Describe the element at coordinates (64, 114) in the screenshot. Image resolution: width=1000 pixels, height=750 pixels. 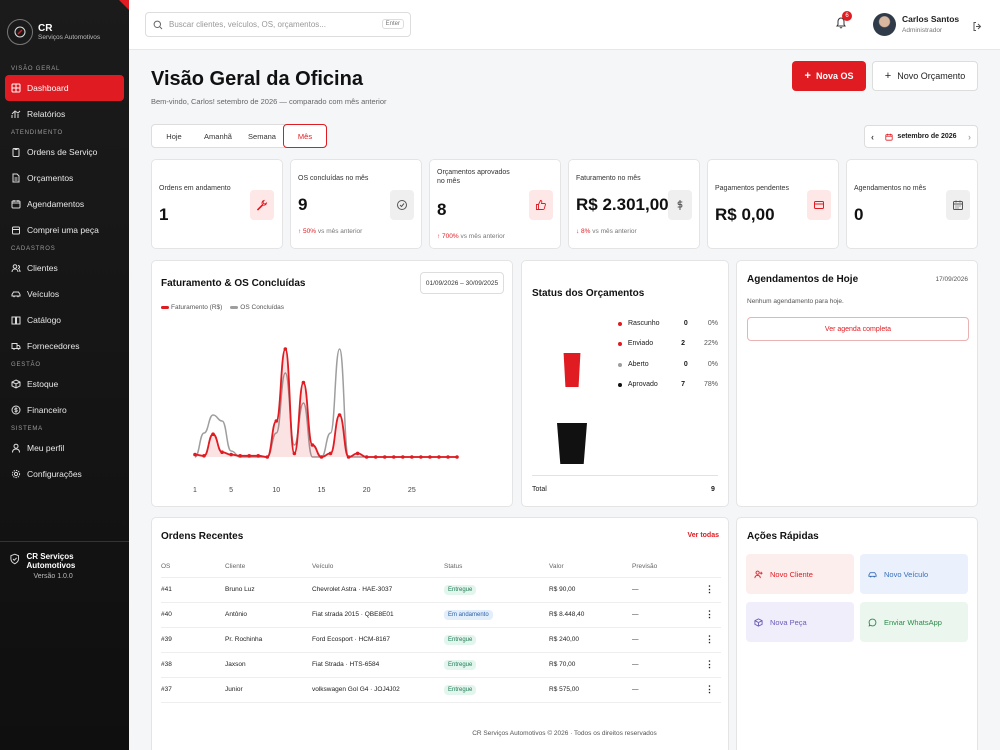
I see `sidebar-item-reports: Relatórios` at that location.